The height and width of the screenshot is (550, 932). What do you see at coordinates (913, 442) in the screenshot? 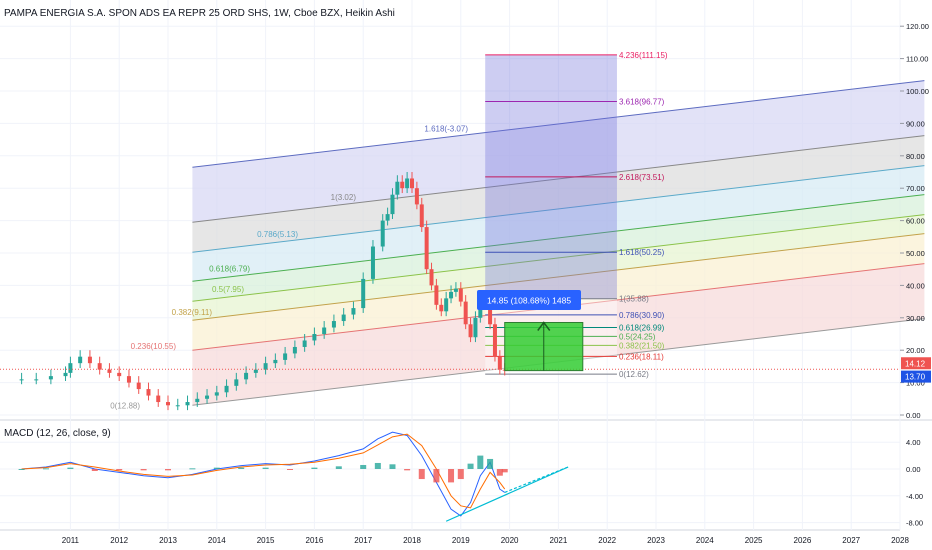
I see `macd-tick-label: 4.00` at bounding box center [913, 442].